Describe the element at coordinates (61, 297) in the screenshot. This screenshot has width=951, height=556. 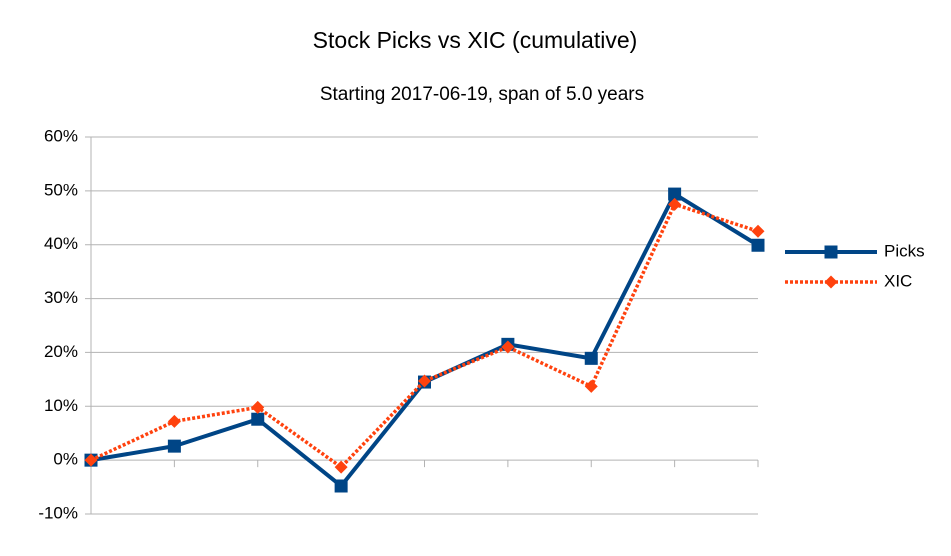
I see `y-tick-label: 30%` at that location.